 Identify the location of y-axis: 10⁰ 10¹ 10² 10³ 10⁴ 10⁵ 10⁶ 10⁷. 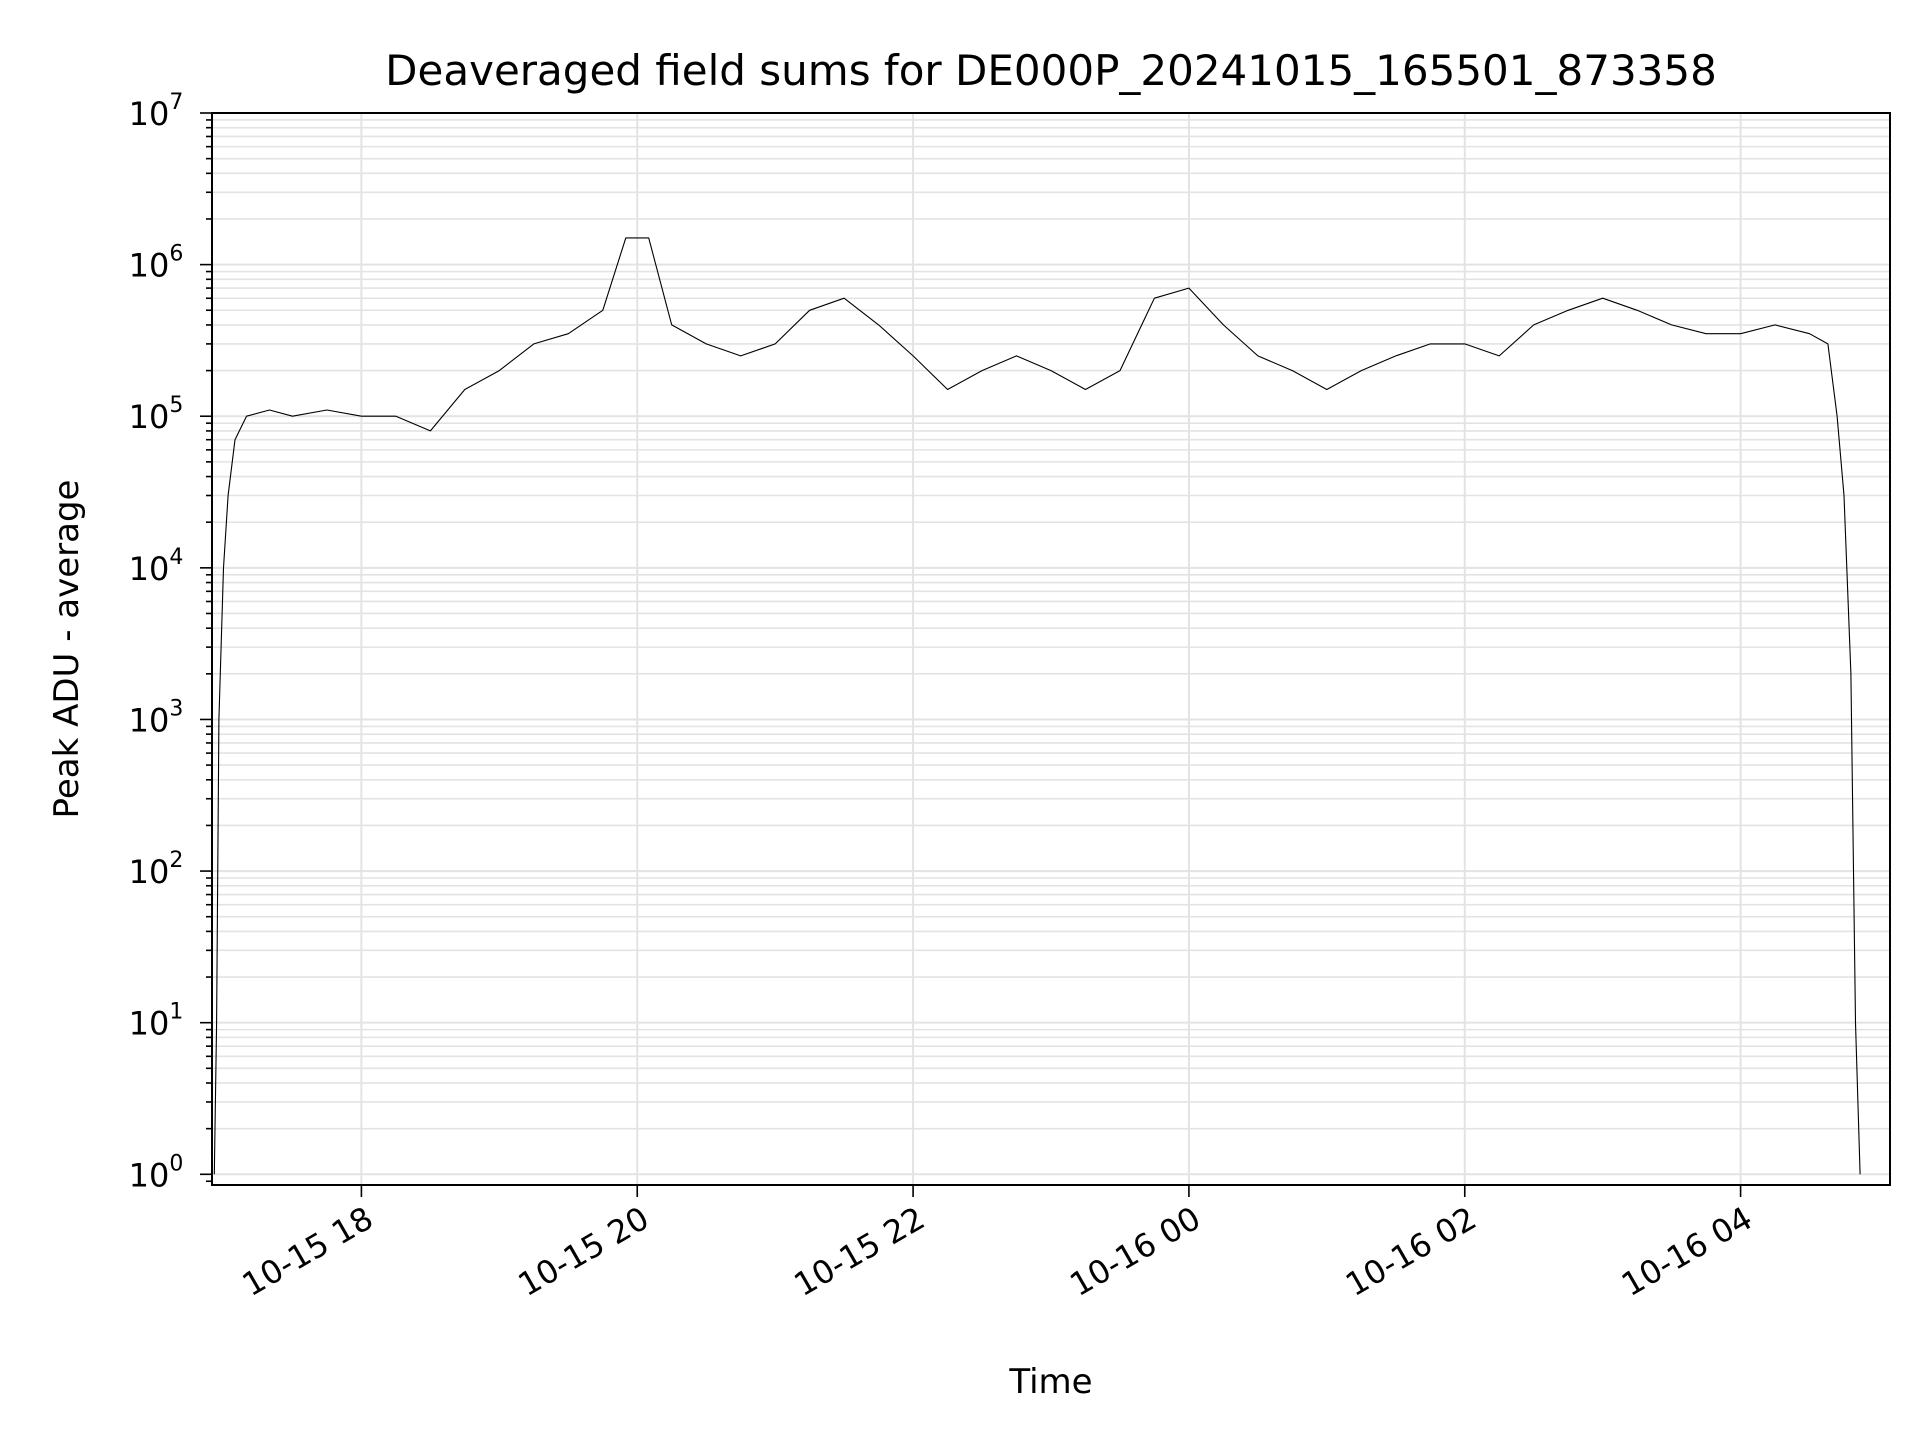
(170, 642).